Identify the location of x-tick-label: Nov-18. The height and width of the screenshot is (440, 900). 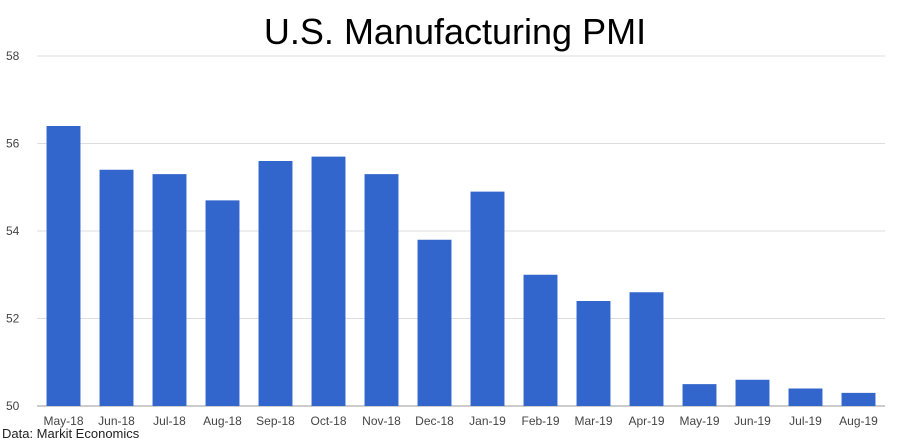
(381, 421).